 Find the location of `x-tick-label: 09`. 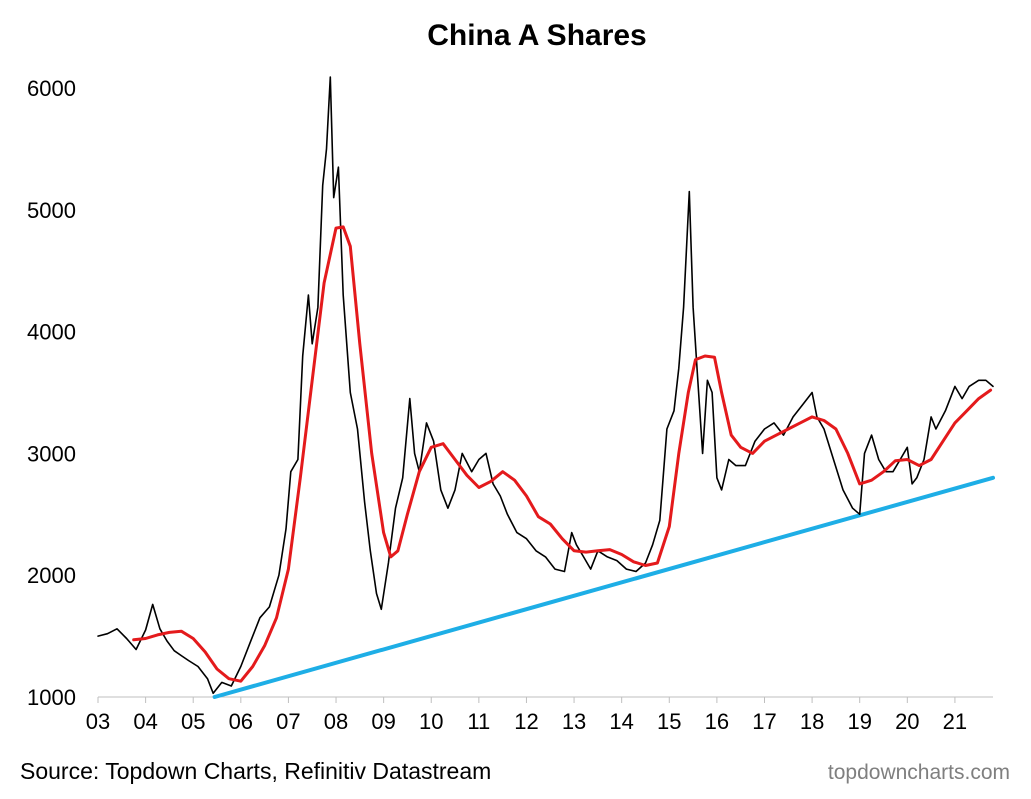

x-tick-label: 09 is located at coordinates (383, 721).